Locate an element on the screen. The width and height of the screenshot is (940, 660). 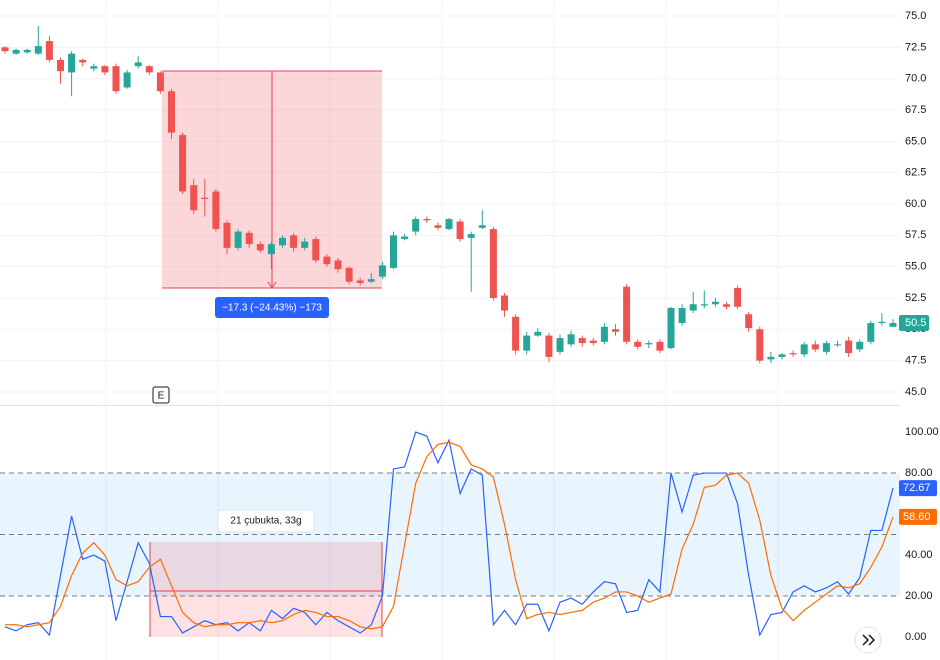
last-price-bg is located at coordinates (914, 323).